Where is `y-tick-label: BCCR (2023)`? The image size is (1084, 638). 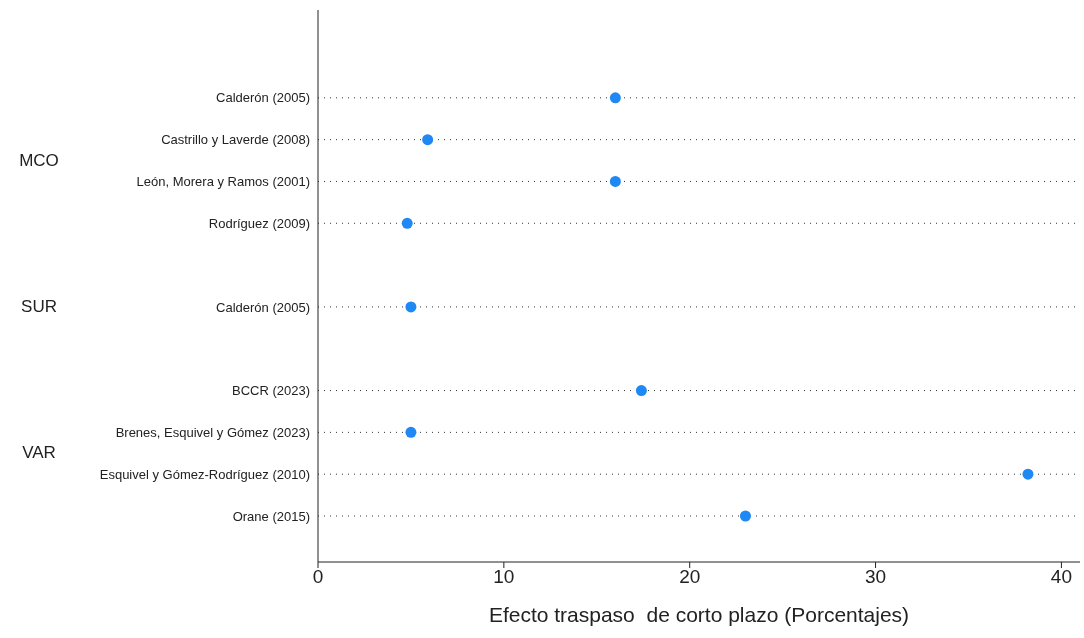 y-tick-label: BCCR (2023) is located at coordinates (270, 391).